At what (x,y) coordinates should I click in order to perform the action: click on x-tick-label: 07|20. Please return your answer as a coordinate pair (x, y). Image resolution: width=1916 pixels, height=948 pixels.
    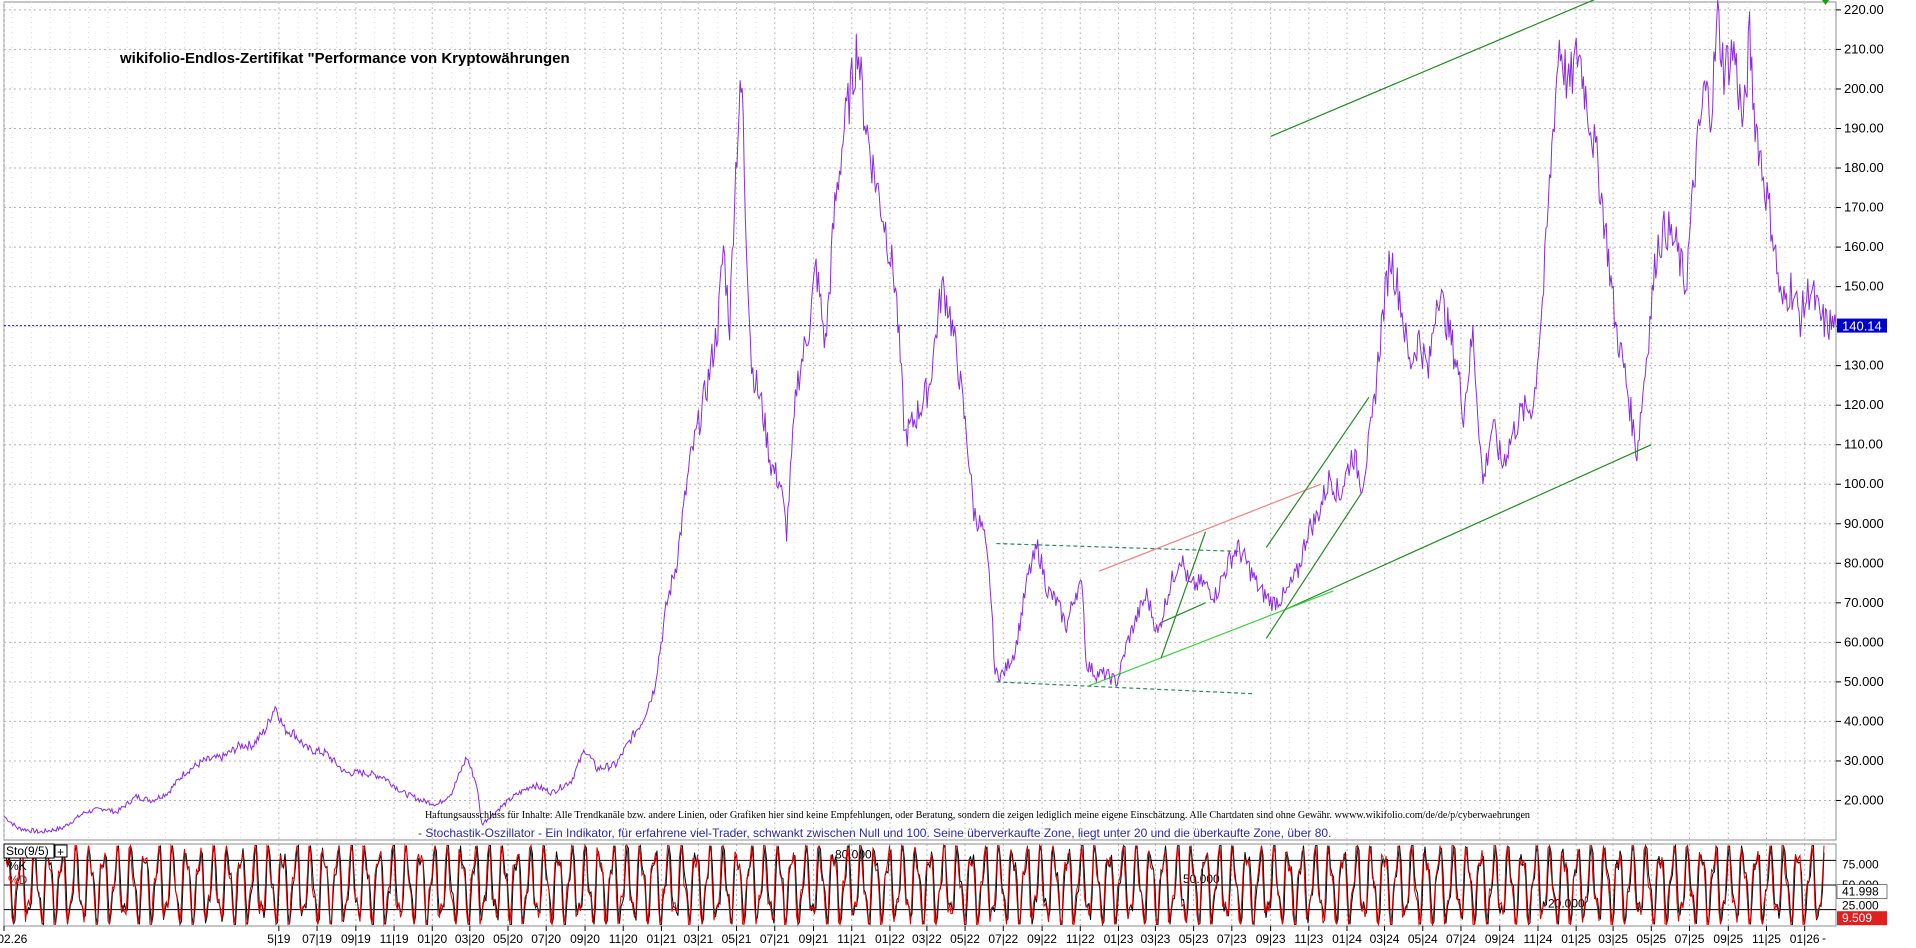
    Looking at the image, I should click on (546, 939).